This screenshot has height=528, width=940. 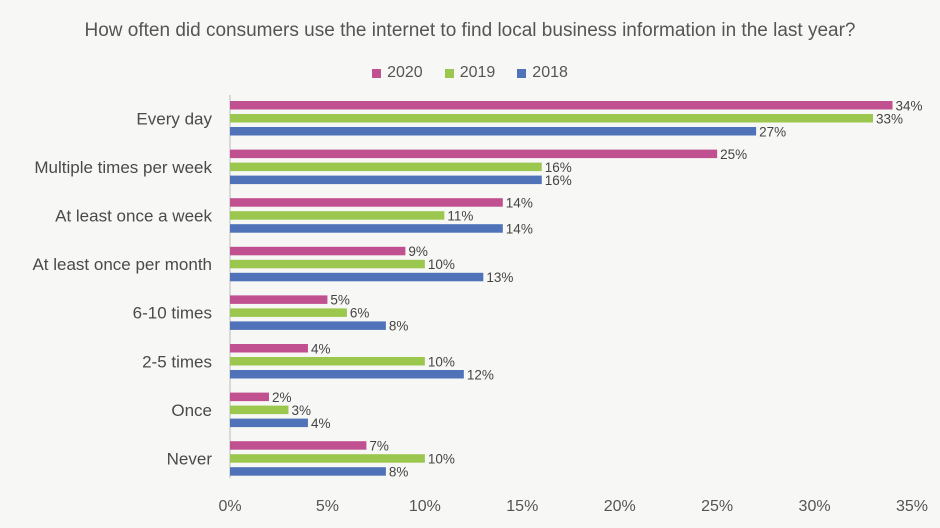 I want to click on legend-label: 2019, so click(x=477, y=72).